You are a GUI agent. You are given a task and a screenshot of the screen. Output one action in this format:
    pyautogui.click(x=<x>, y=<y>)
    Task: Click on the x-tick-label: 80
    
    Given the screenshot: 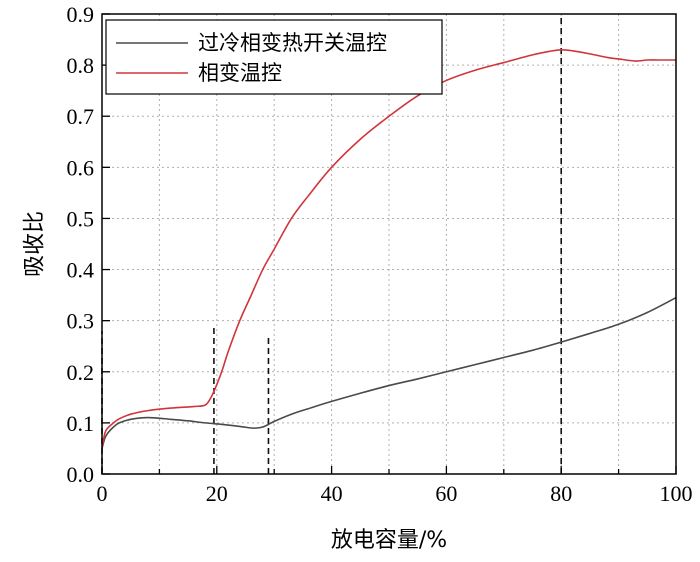 What is the action you would take?
    pyautogui.click(x=561, y=493)
    